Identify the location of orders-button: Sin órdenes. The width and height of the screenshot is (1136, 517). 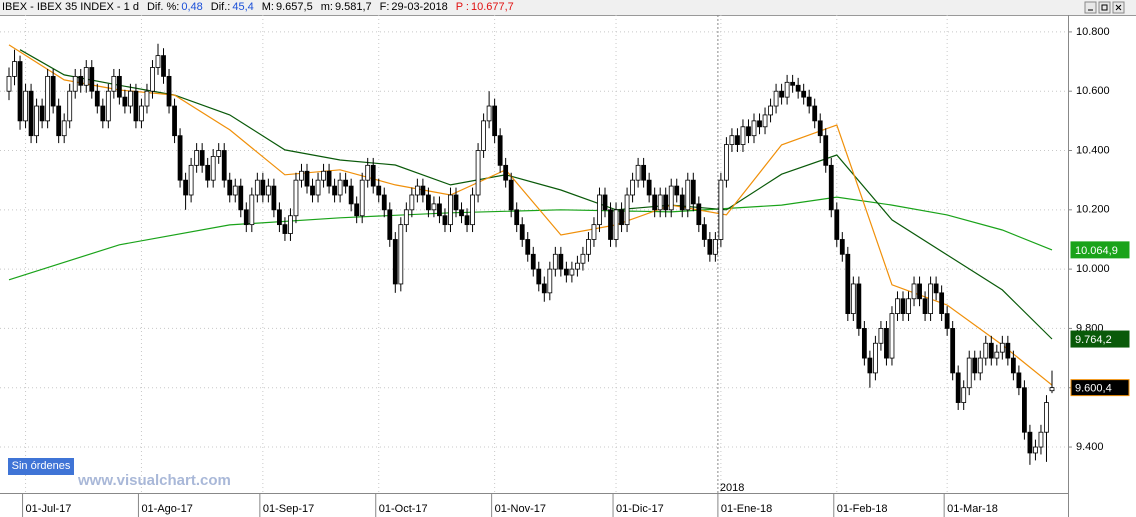
(41, 466).